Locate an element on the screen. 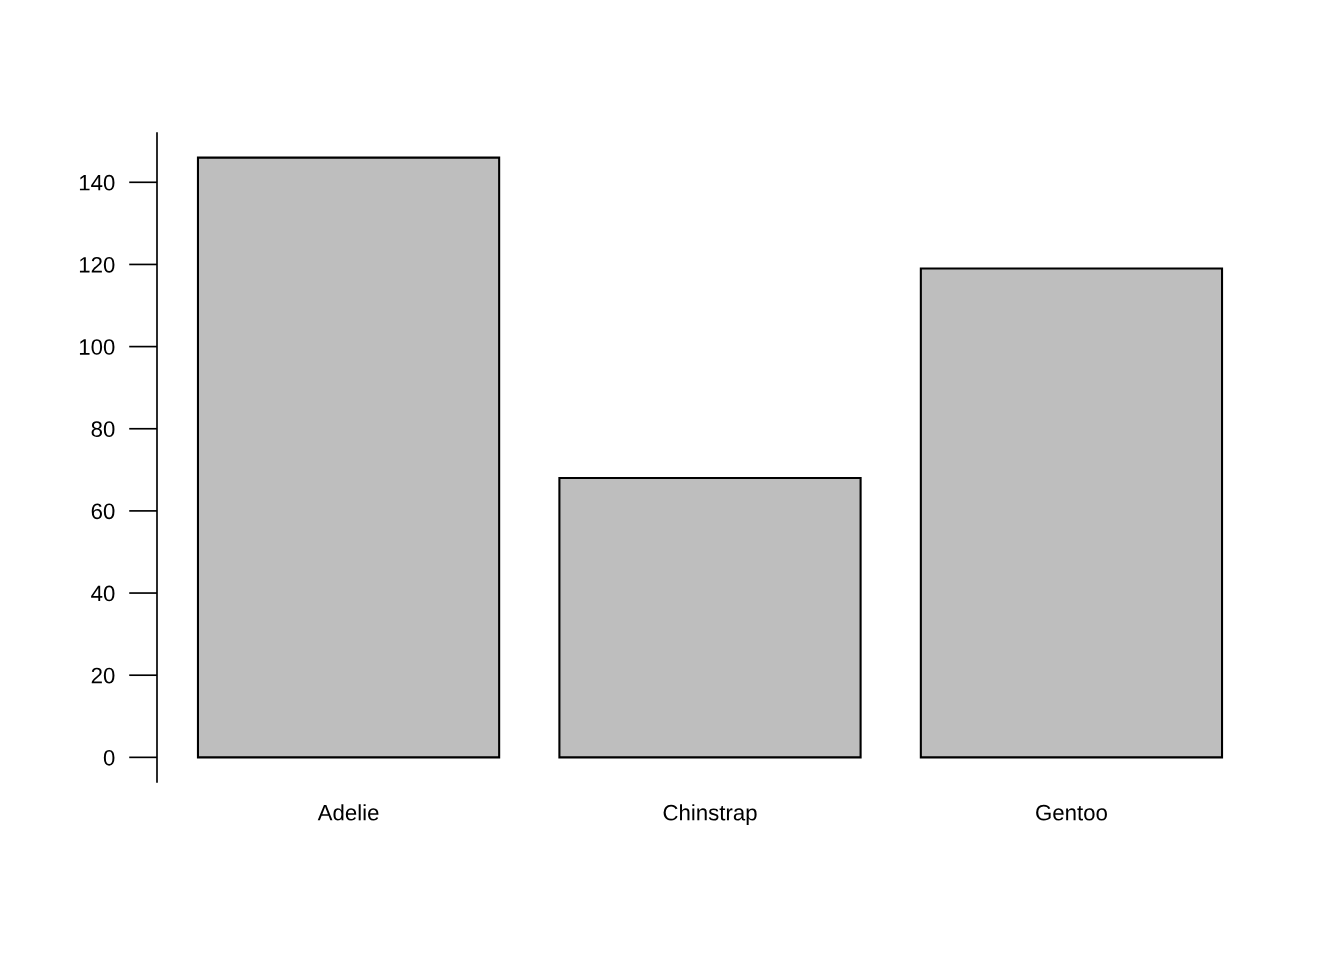  x-tick-label: Gentoo is located at coordinates (1071, 812).